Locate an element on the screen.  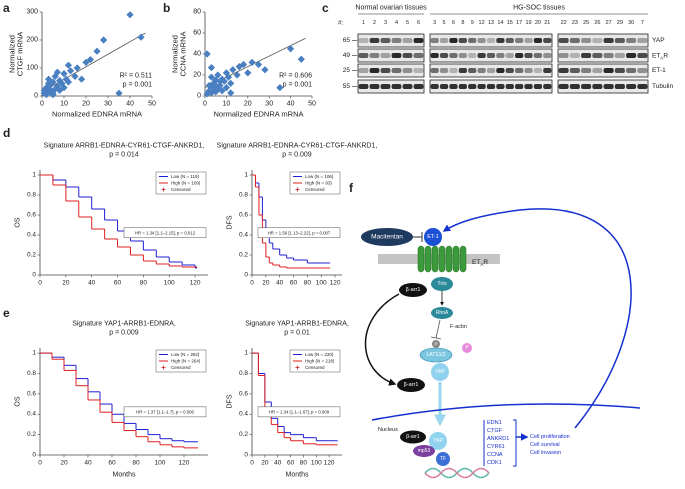
panel-label: d is located at coordinates (6, 133).